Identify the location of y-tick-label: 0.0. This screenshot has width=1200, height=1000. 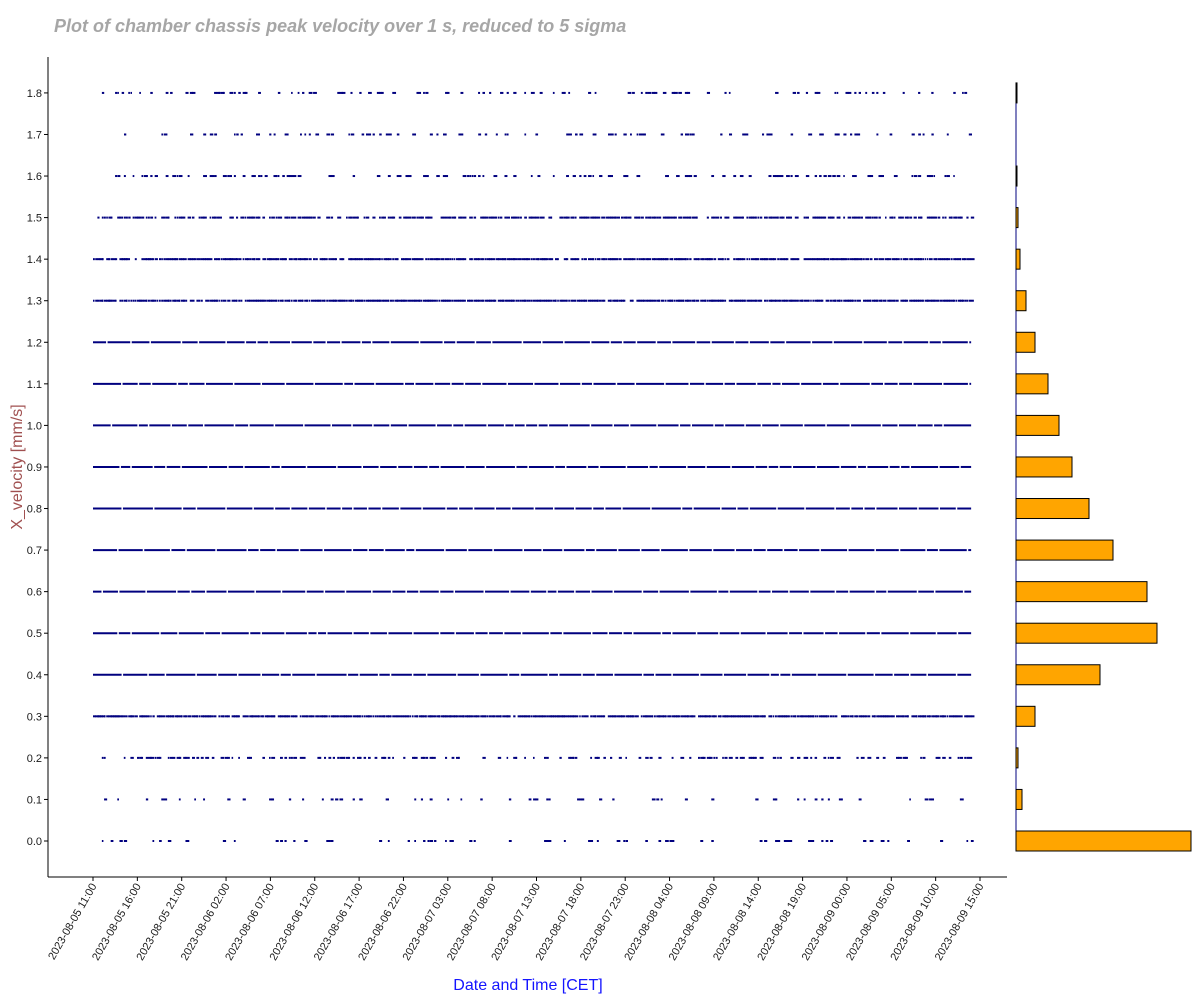
(34, 842).